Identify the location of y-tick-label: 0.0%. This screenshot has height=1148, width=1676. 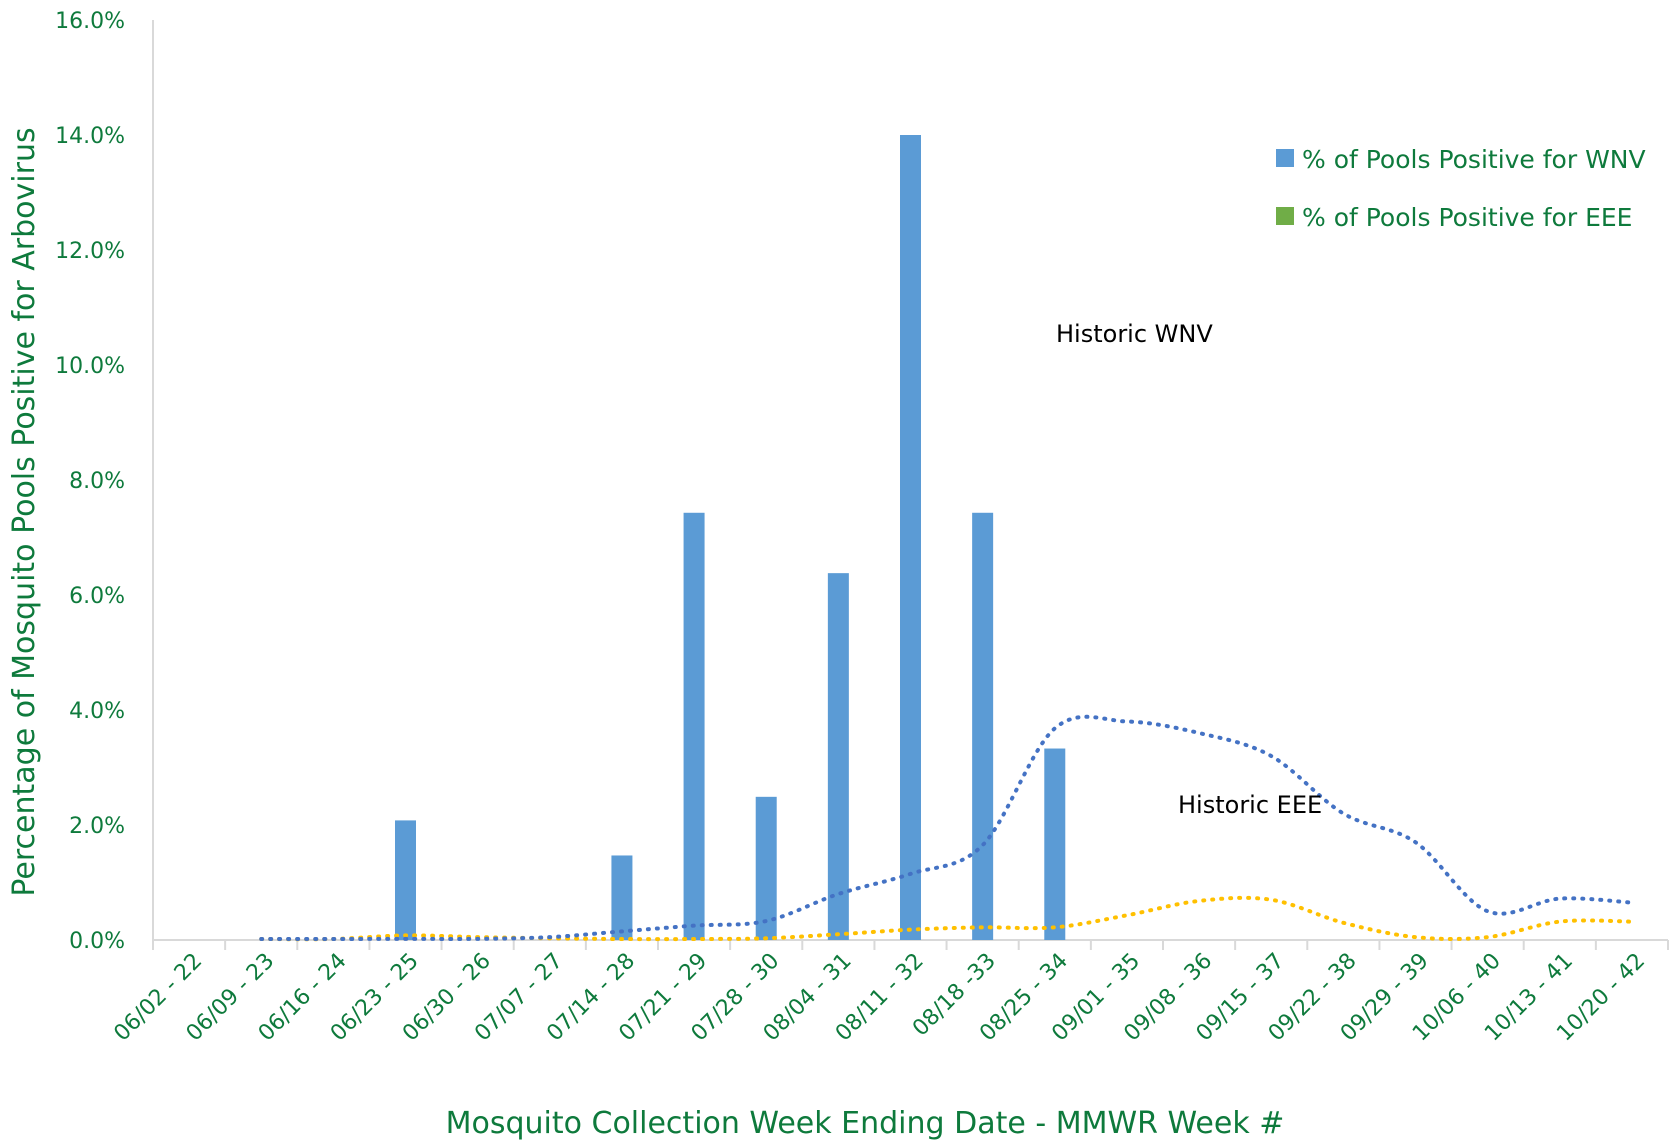
(97, 941).